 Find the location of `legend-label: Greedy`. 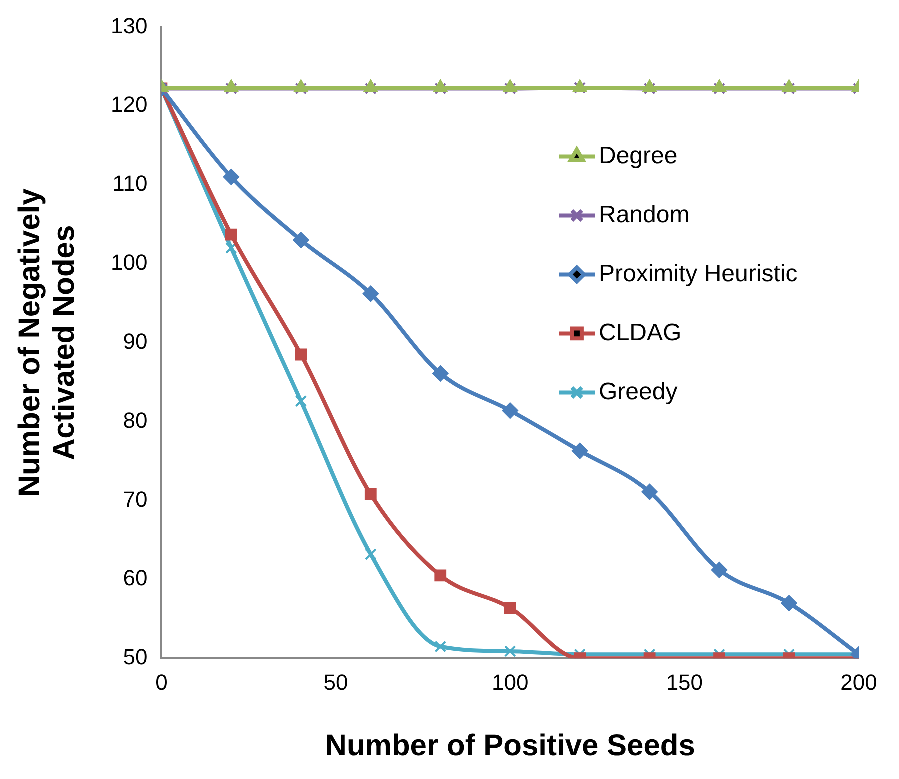

legend-label: Greedy is located at coordinates (638, 392).